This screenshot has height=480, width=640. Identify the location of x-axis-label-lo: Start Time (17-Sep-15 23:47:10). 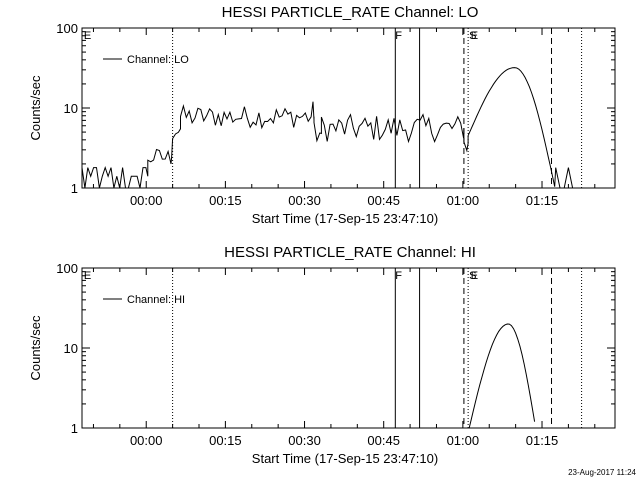
(345, 218).